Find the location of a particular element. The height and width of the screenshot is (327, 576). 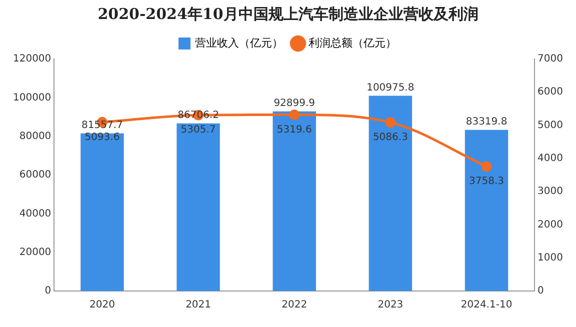

data-label: 92899.9 is located at coordinates (295, 103).